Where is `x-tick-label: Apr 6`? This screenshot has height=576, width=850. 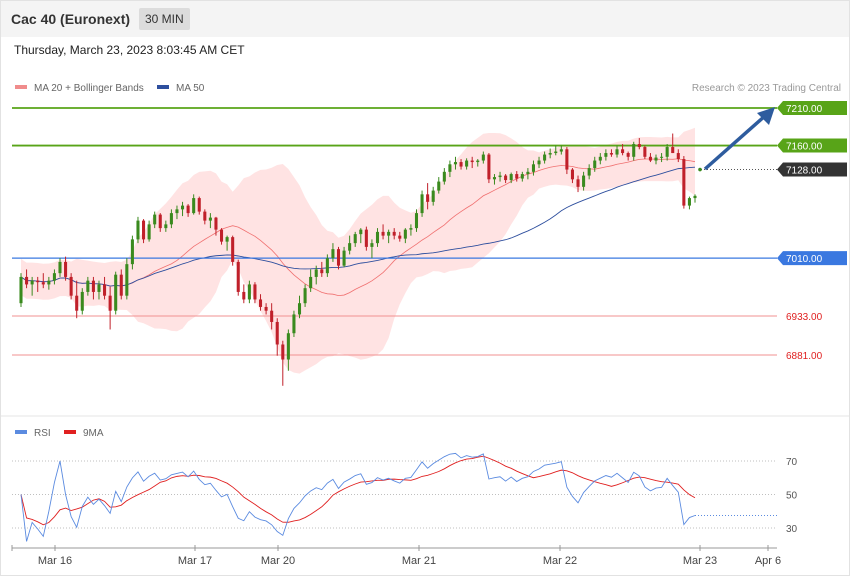
x-tick-label: Apr 6 is located at coordinates (768, 561).